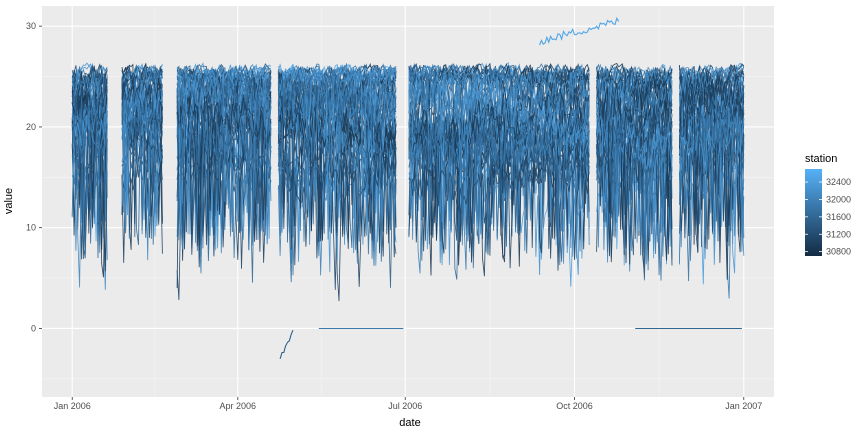 The image size is (864, 432). Describe the element at coordinates (838, 234) in the screenshot. I see `legend-tick-label: 31200` at that location.